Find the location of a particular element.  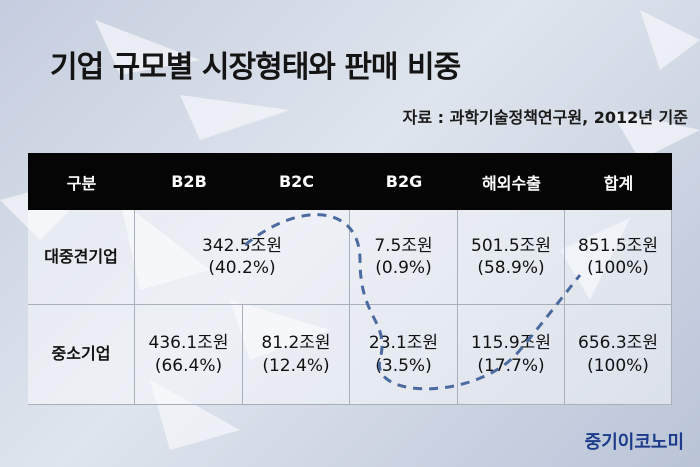

data-cell: 501.5조원 (58.9%) is located at coordinates (511, 257).